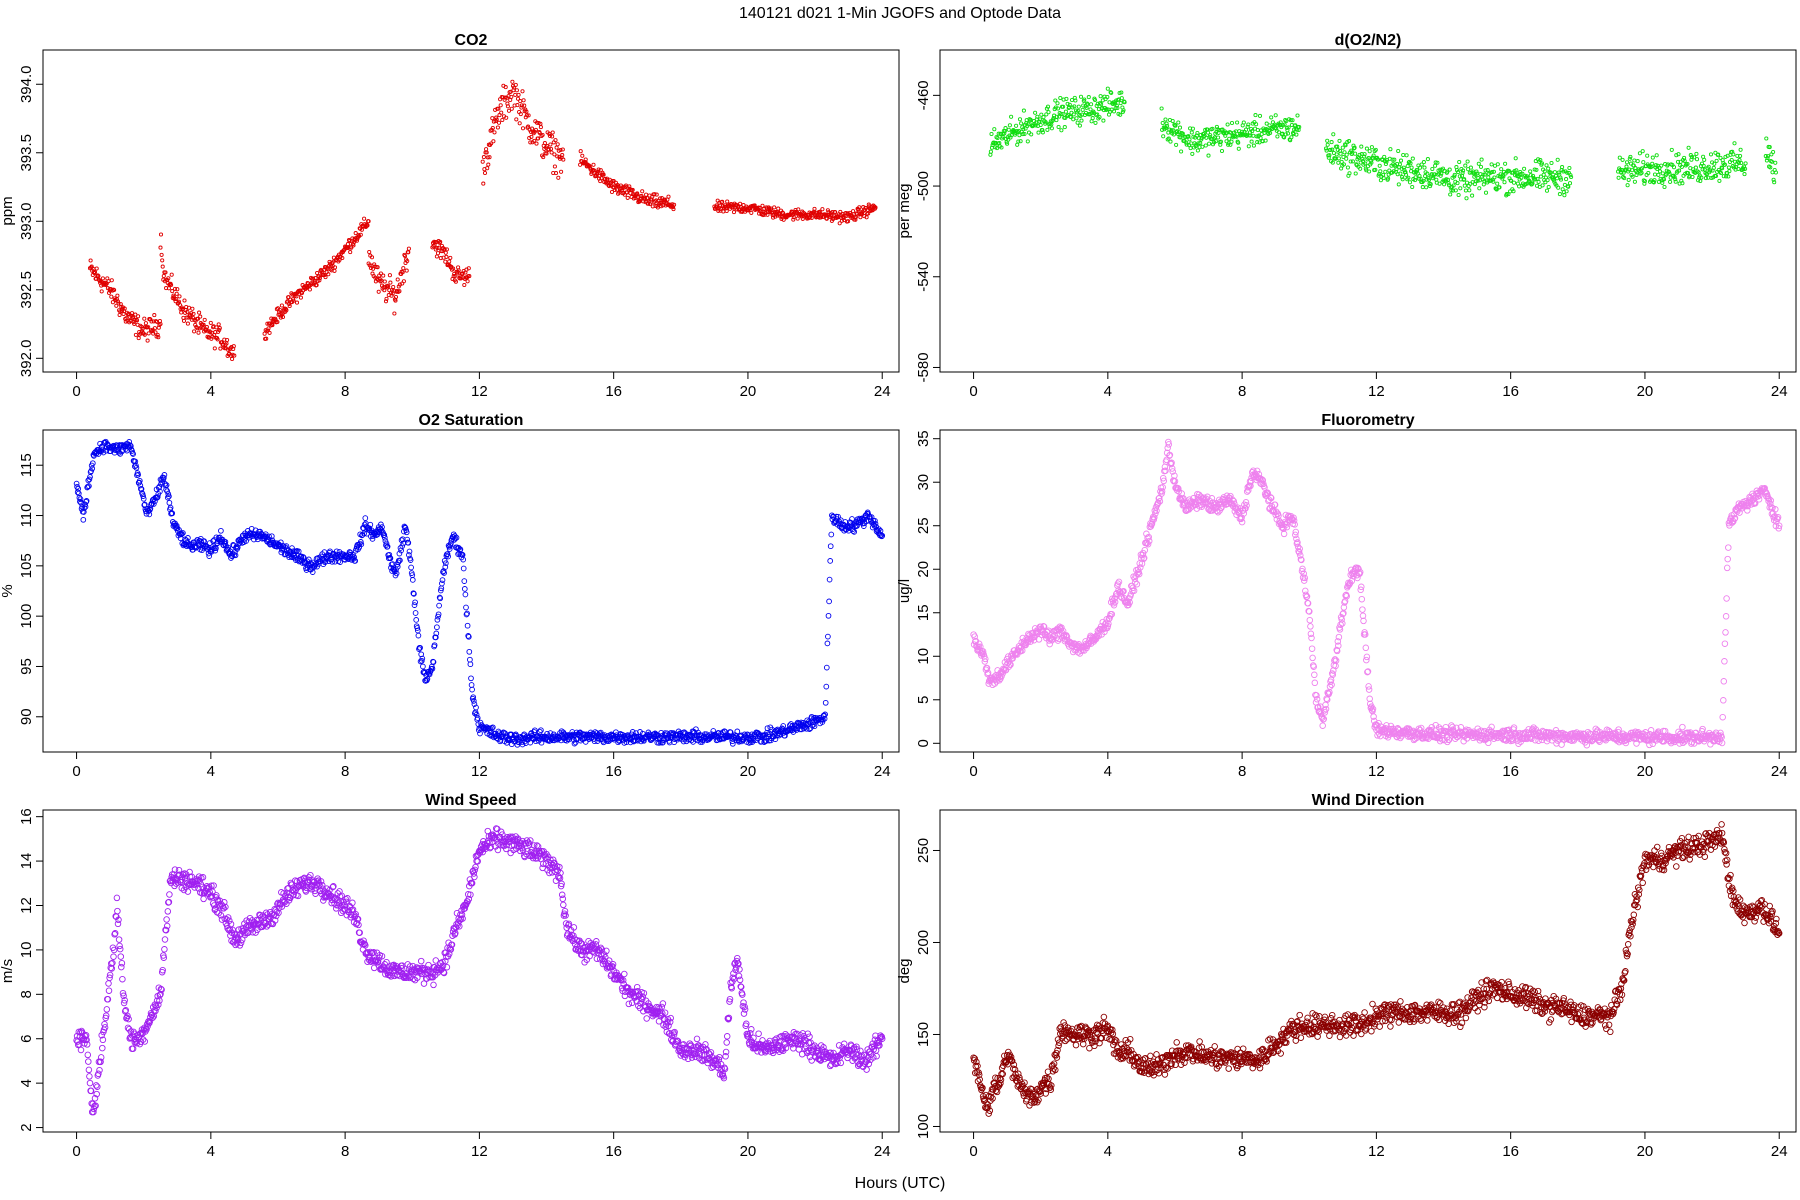  What do you see at coordinates (1376, 771) in the screenshot?
I see `fluorometry-x-tick-label: 12` at bounding box center [1376, 771].